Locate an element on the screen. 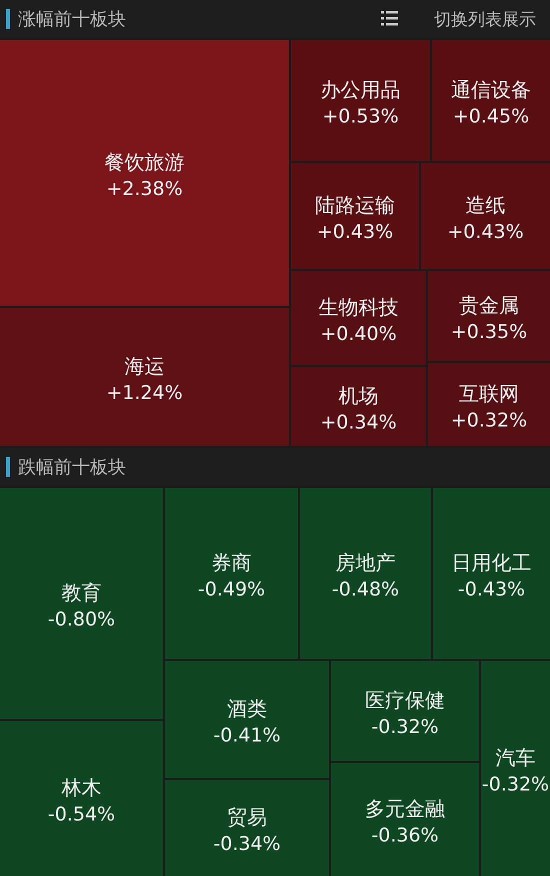 The image size is (550, 876). category-label: 办公用品 is located at coordinates (360, 90).